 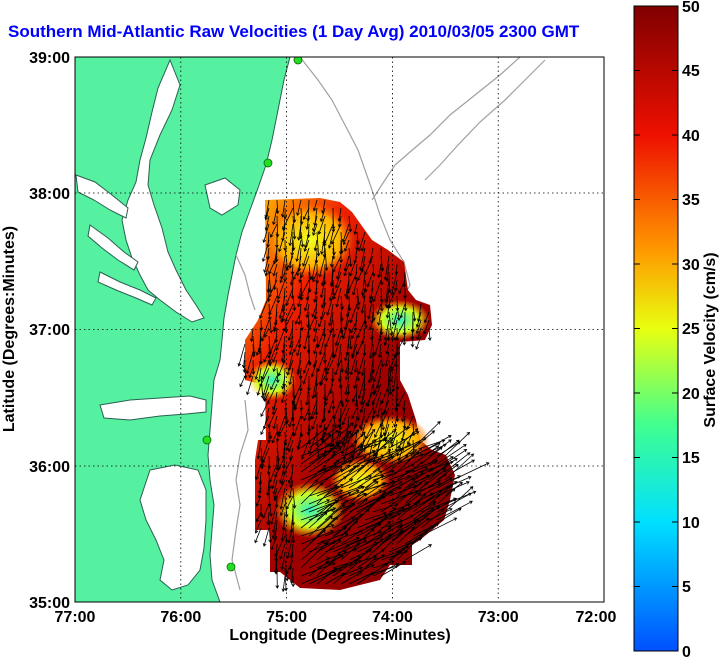 What do you see at coordinates (656, 328) in the screenshot?
I see `colorbar-tick-marks` at bounding box center [656, 328].